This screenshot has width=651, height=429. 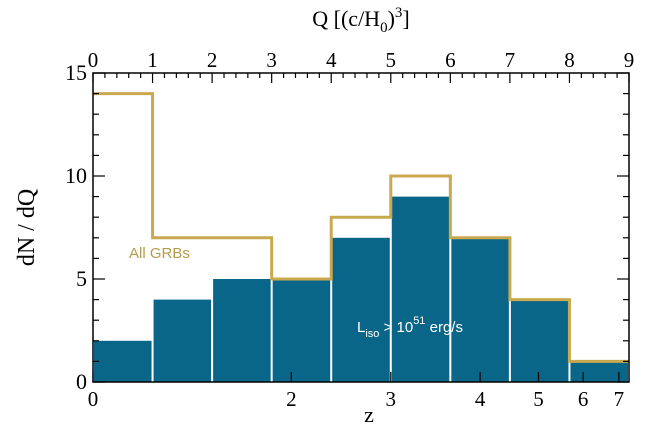 What do you see at coordinates (159, 253) in the screenshot?
I see `step-series-label: All GRBs` at bounding box center [159, 253].